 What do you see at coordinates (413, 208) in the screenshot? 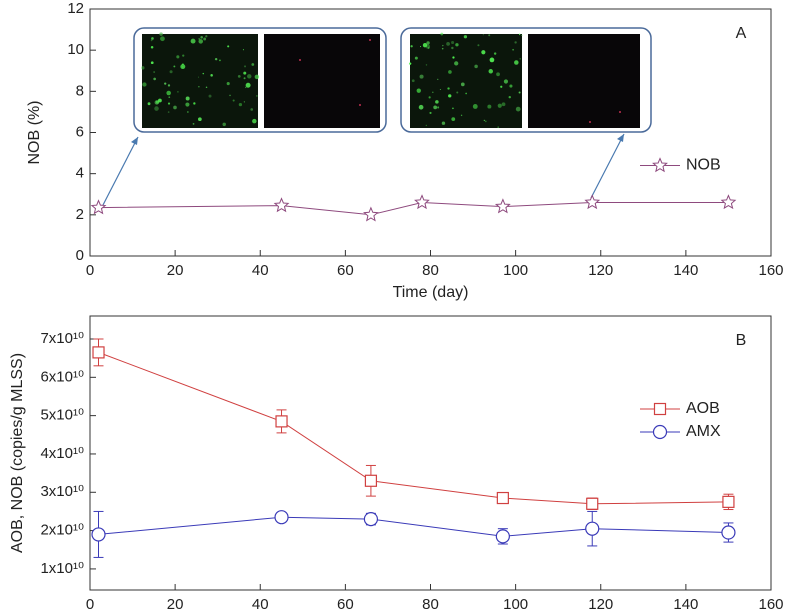
I see `series-line` at bounding box center [413, 208].